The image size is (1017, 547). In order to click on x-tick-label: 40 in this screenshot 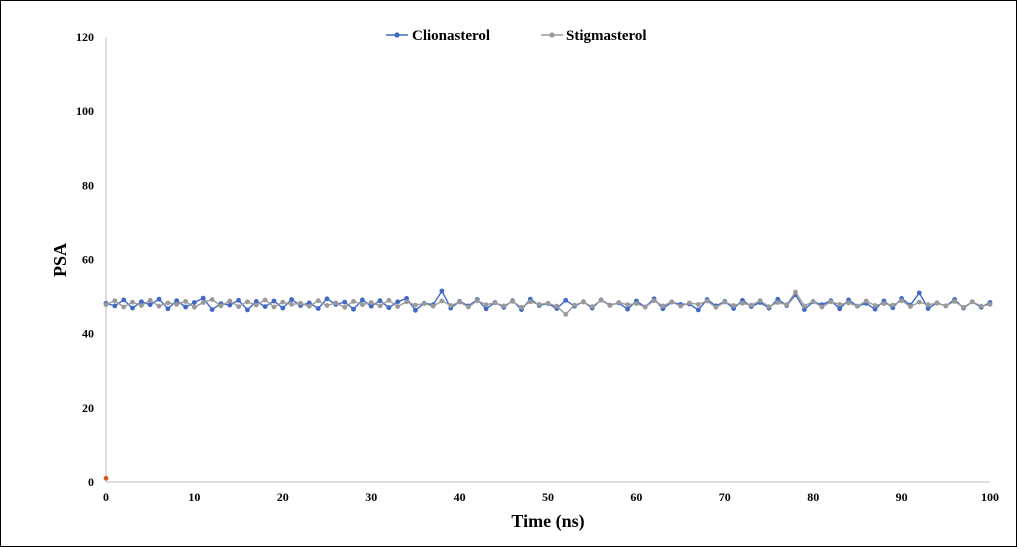, I will do `click(460, 497)`.